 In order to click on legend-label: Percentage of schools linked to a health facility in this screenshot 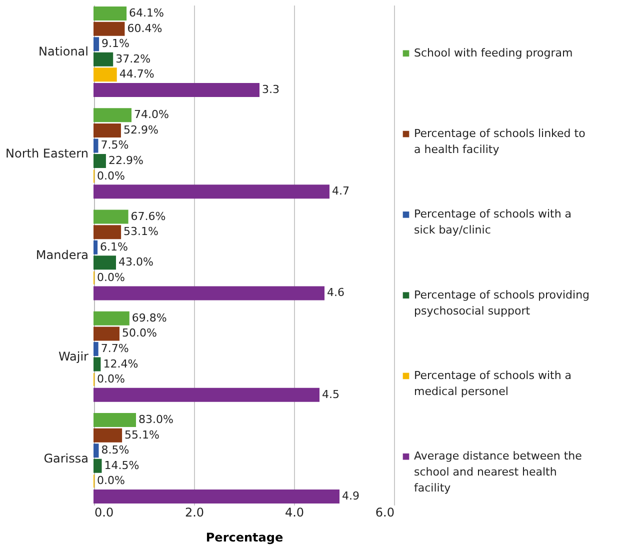, I will do `click(500, 141)`.